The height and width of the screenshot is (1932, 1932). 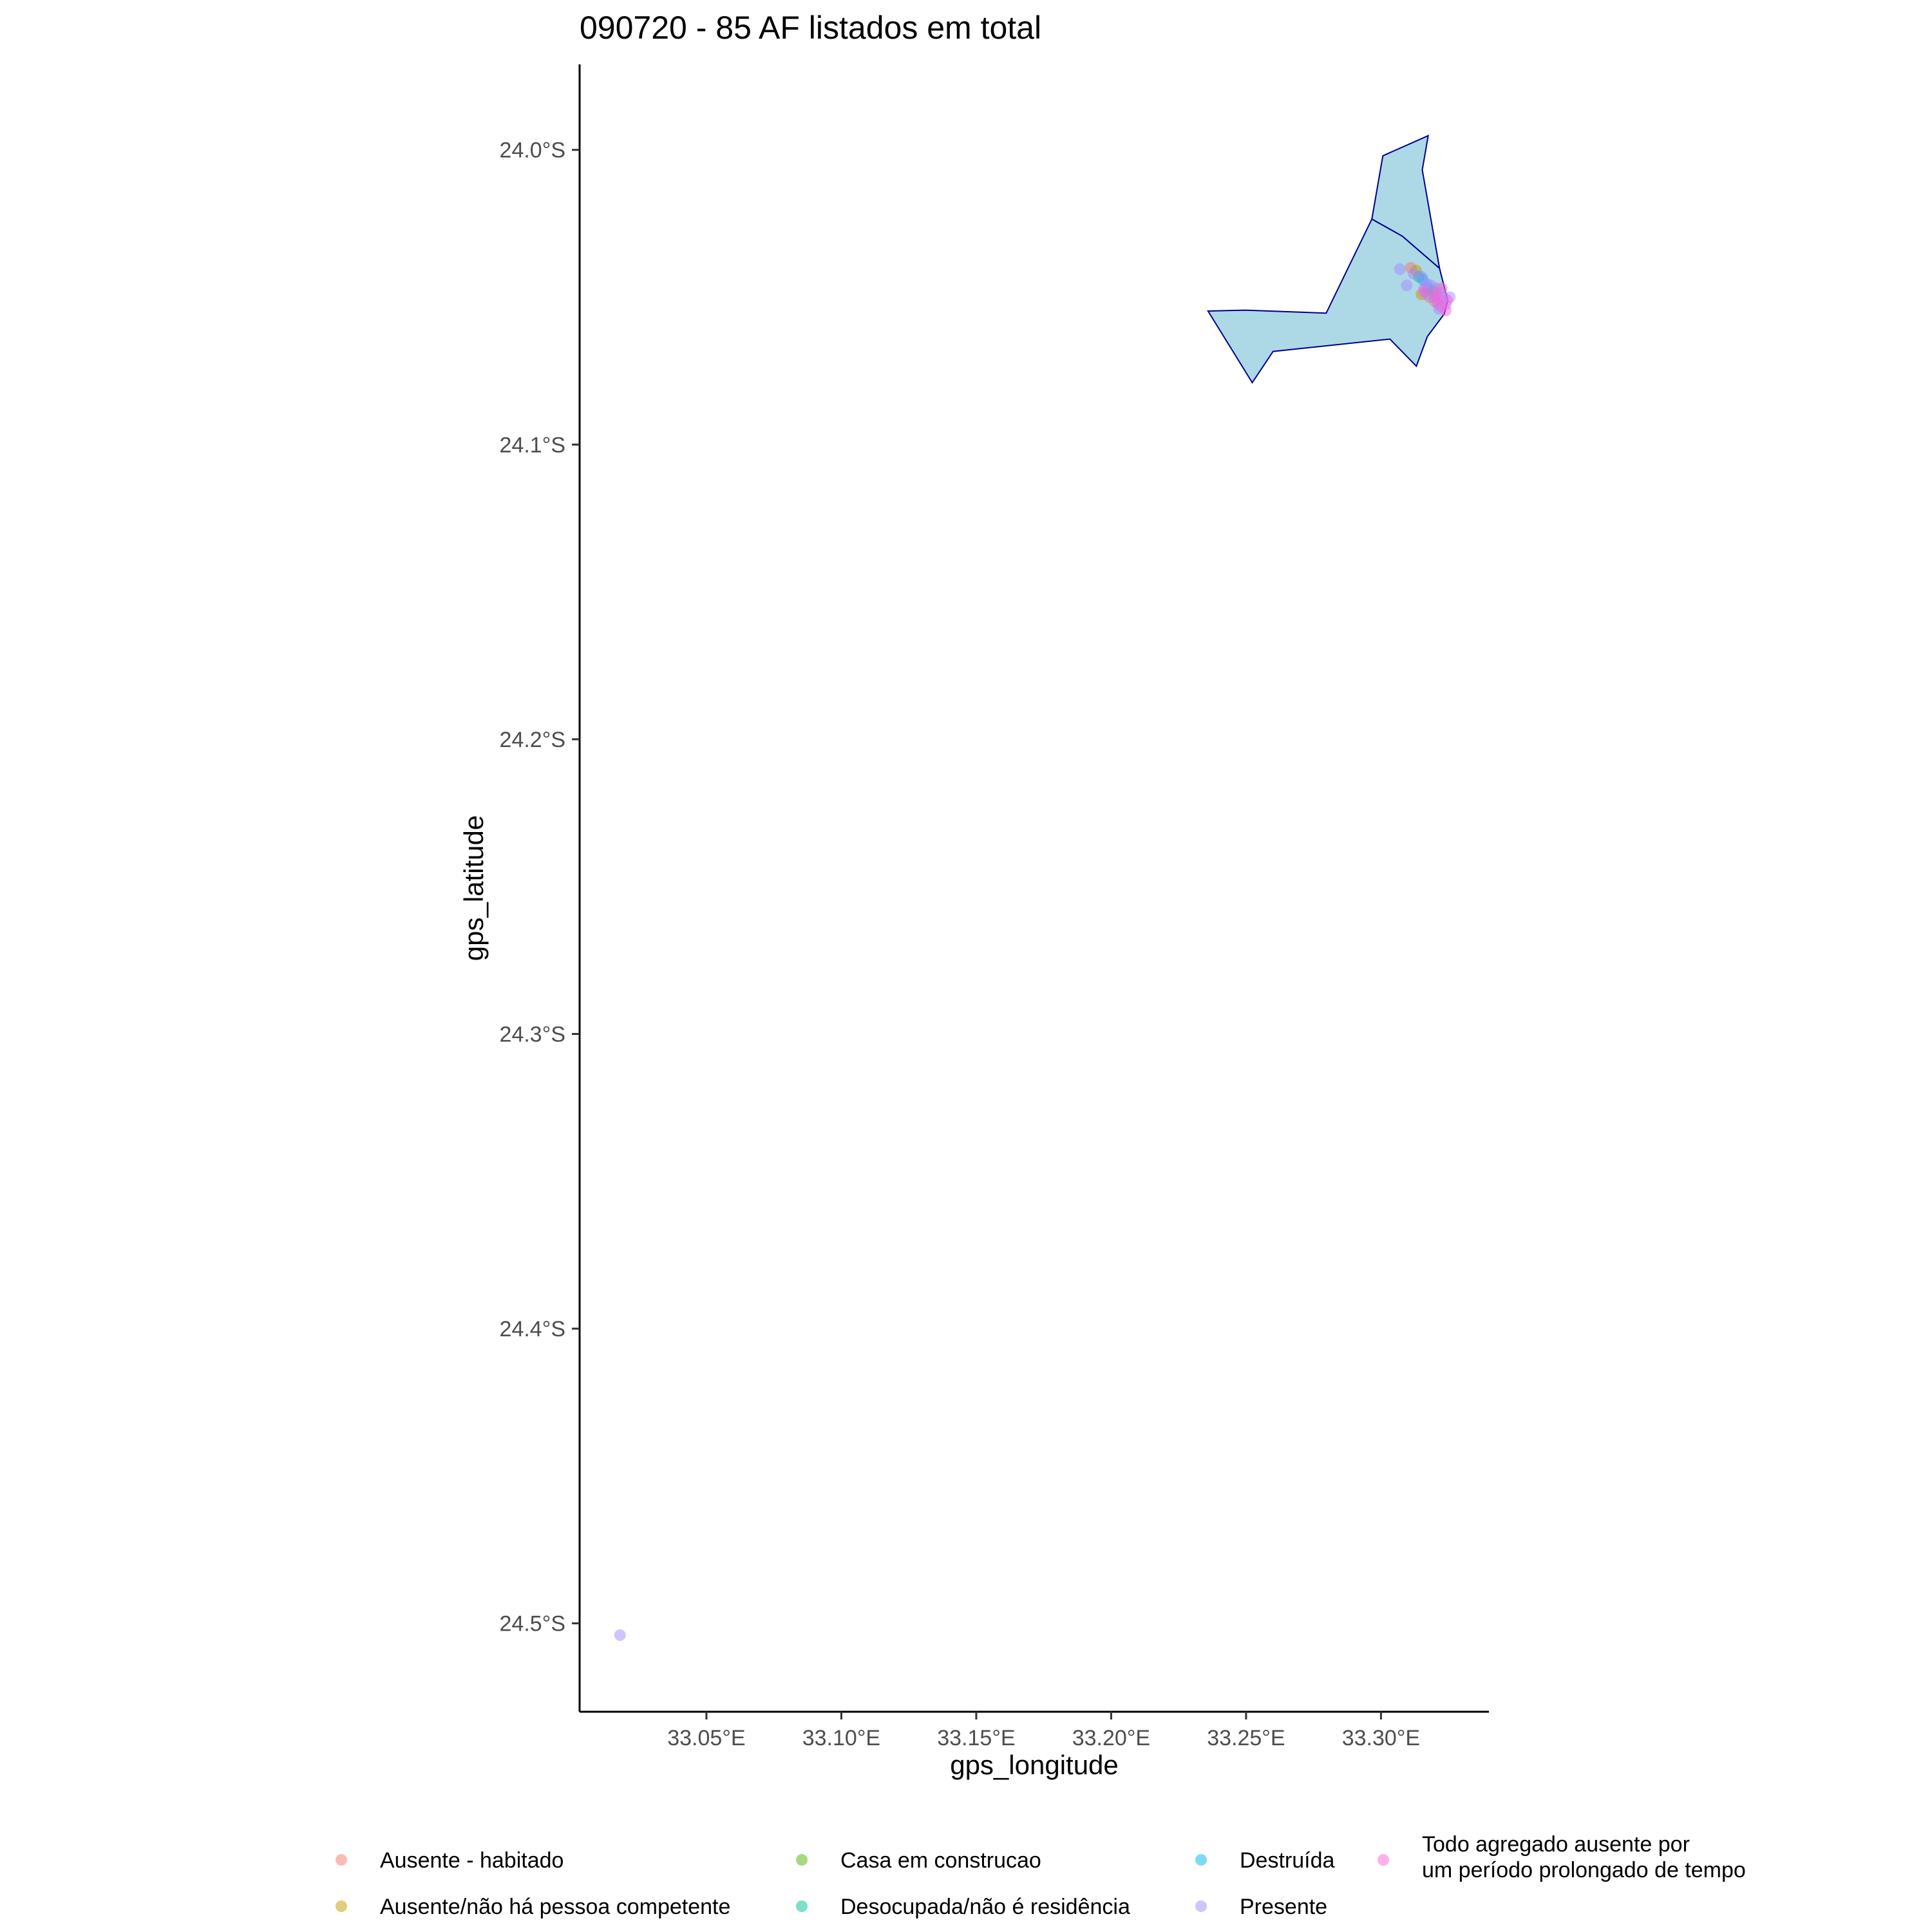 I want to click on legend-label: Presente, so click(x=1284, y=1907).